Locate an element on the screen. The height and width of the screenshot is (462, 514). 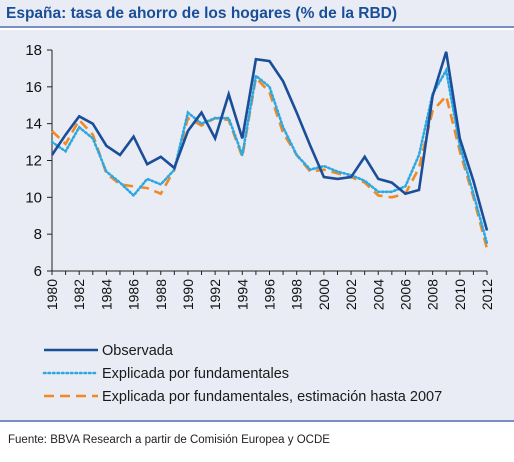
legend-label: Observada is located at coordinates (138, 351).